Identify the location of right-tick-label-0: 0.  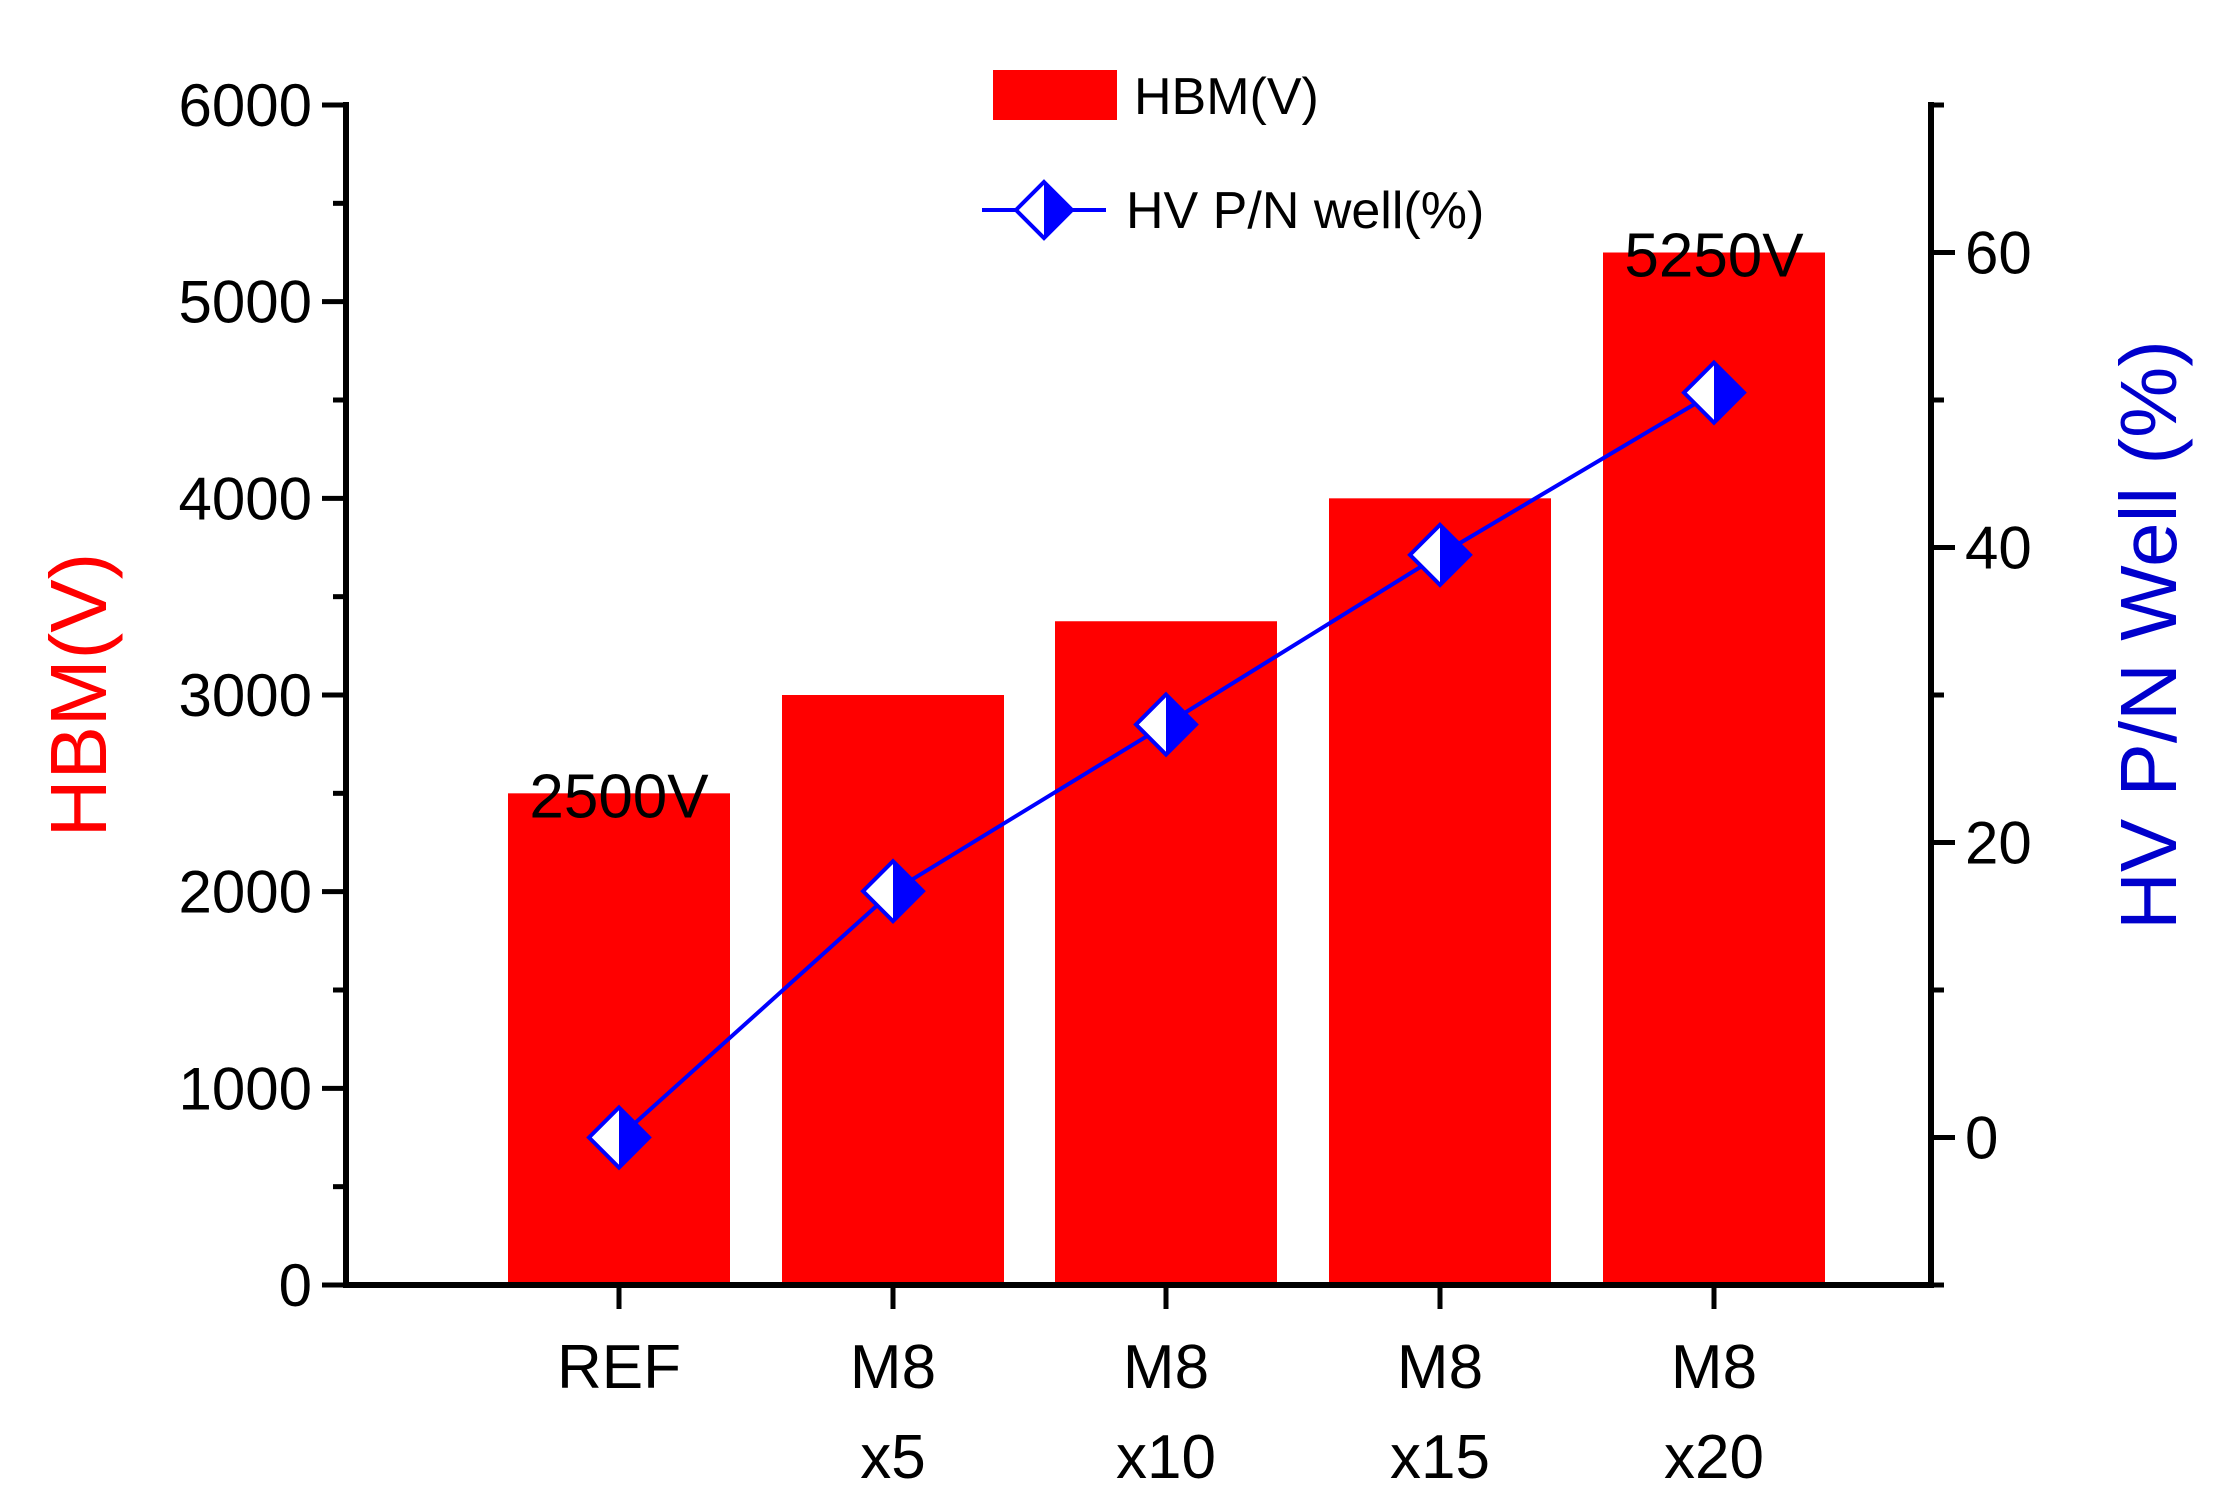
(1981, 1138).